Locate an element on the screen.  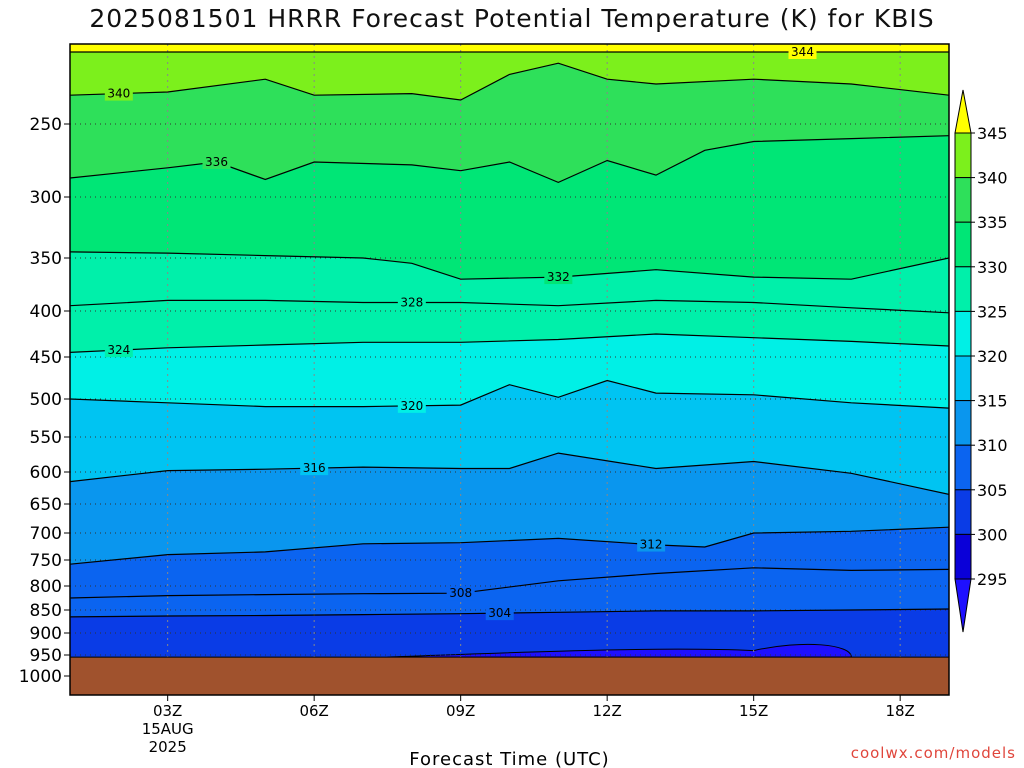
y-tick-label-800: 800 is located at coordinates (46, 587).